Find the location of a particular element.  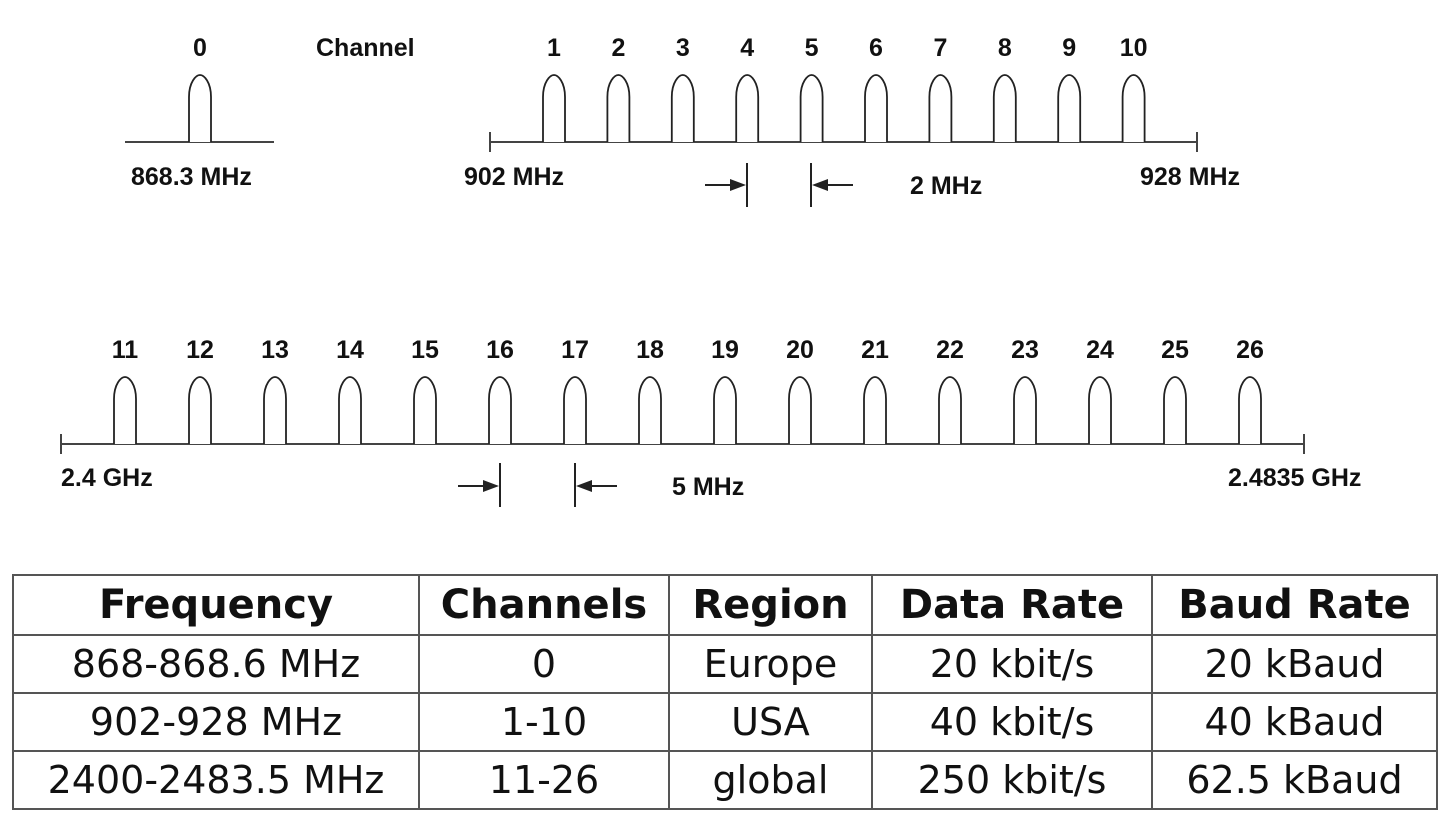

table-cell: 40 kbit/s is located at coordinates (1012, 722).